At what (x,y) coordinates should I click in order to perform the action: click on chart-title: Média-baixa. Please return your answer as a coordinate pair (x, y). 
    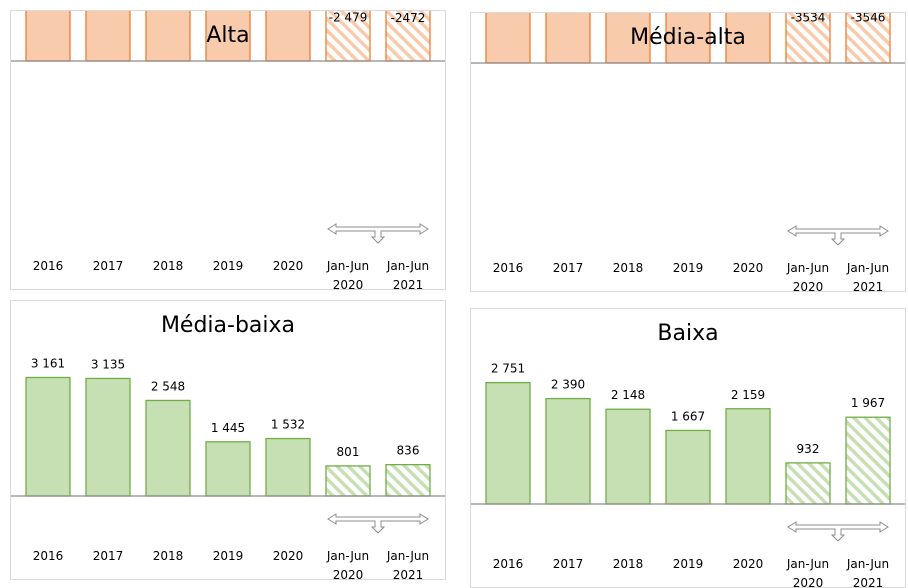
    Looking at the image, I should click on (228, 325).